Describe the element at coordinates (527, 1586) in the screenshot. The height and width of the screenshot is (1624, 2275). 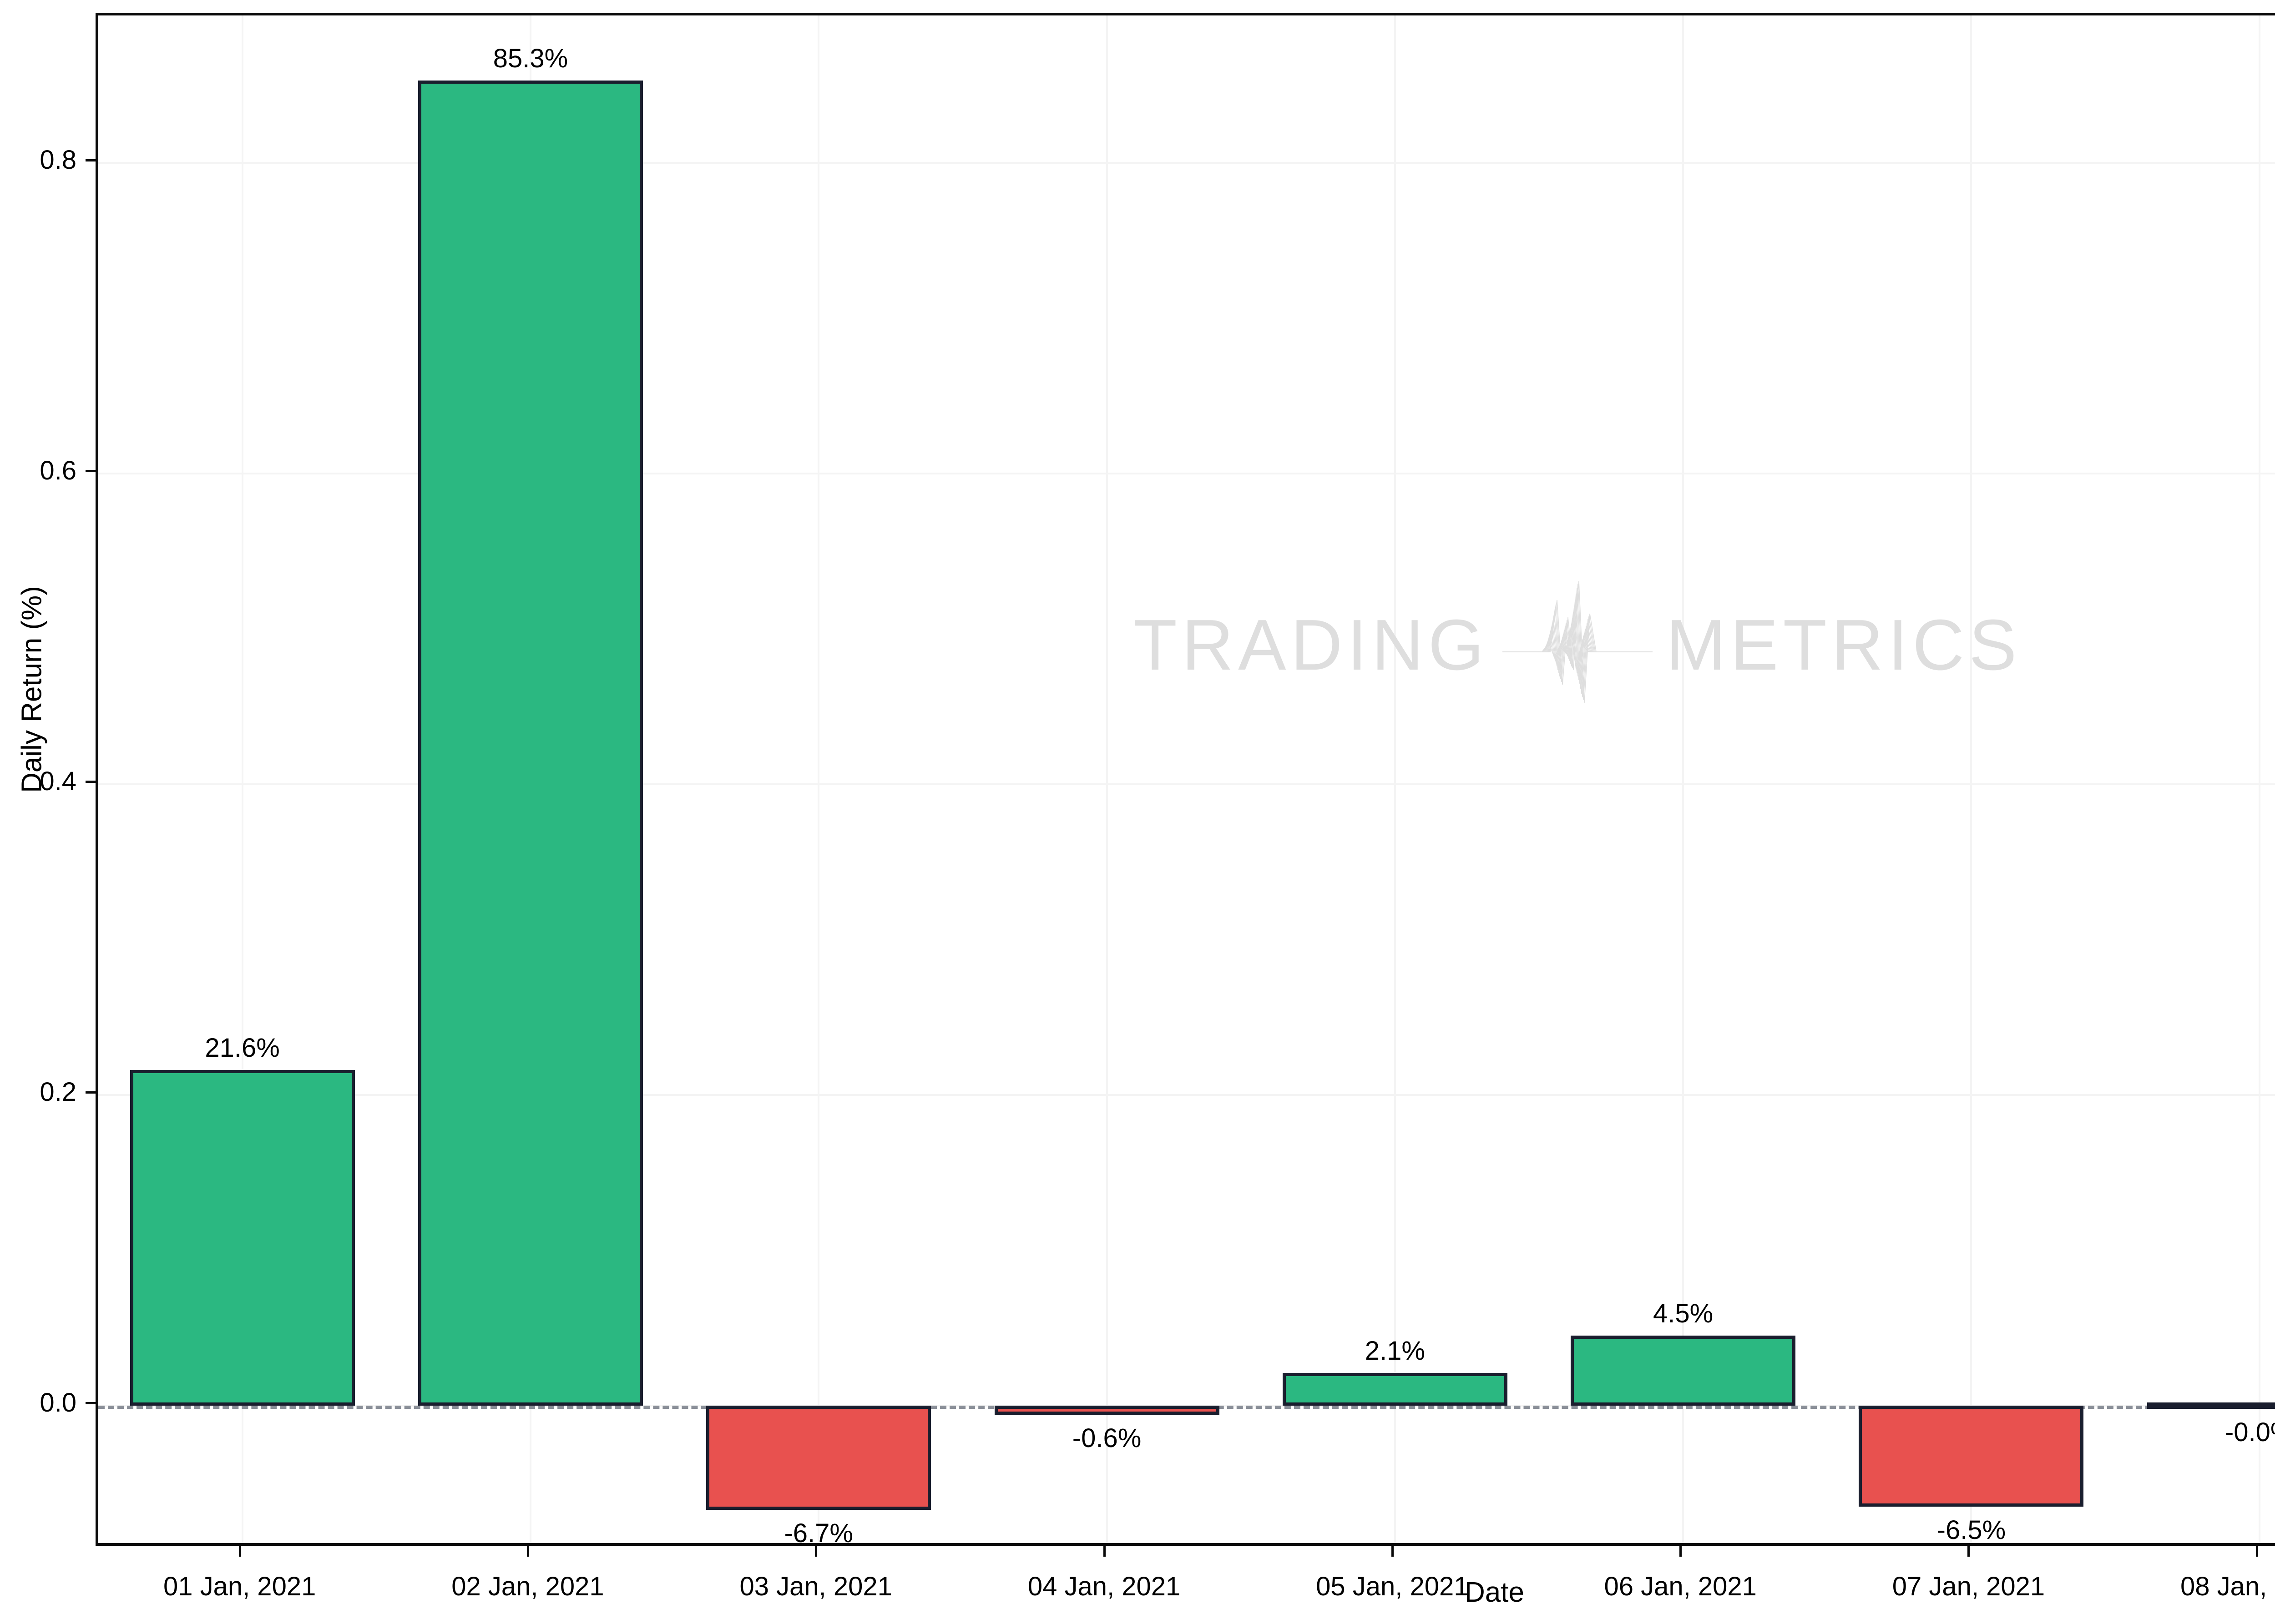
I see `x-axis-tick-label: 02 Jan, 2021` at that location.